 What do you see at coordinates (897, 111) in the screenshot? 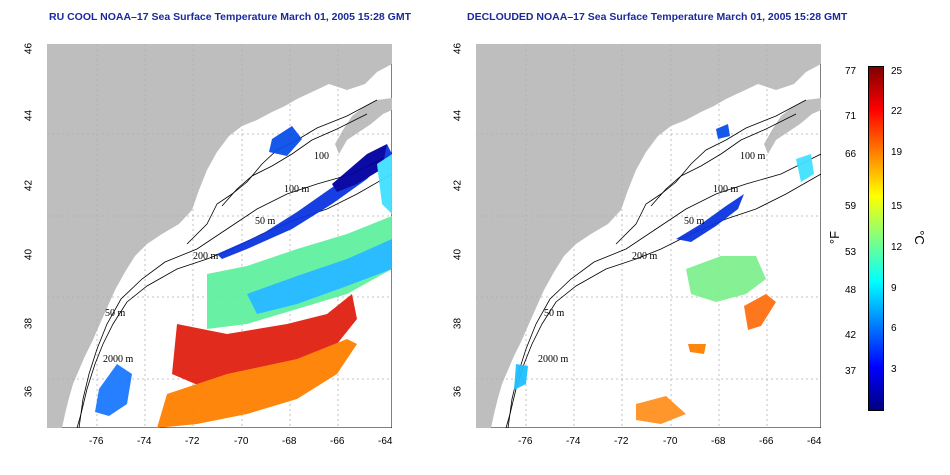
I see `colorbar-tick-c: 22` at bounding box center [897, 111].